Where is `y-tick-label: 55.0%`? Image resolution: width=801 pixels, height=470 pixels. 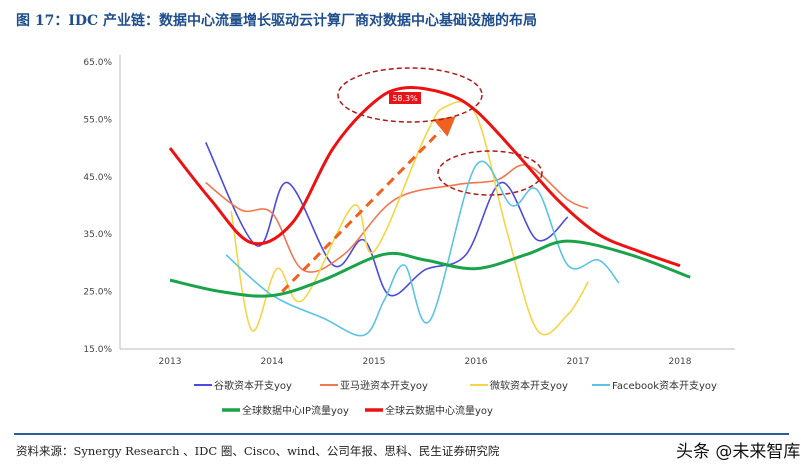
y-tick-label: 55.0% is located at coordinates (97, 120).